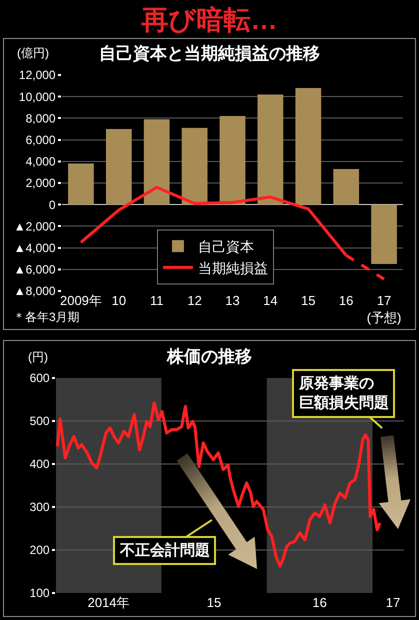  What do you see at coordinates (81, 300) in the screenshot?
I see `x-tick-label: 2009年` at bounding box center [81, 300].